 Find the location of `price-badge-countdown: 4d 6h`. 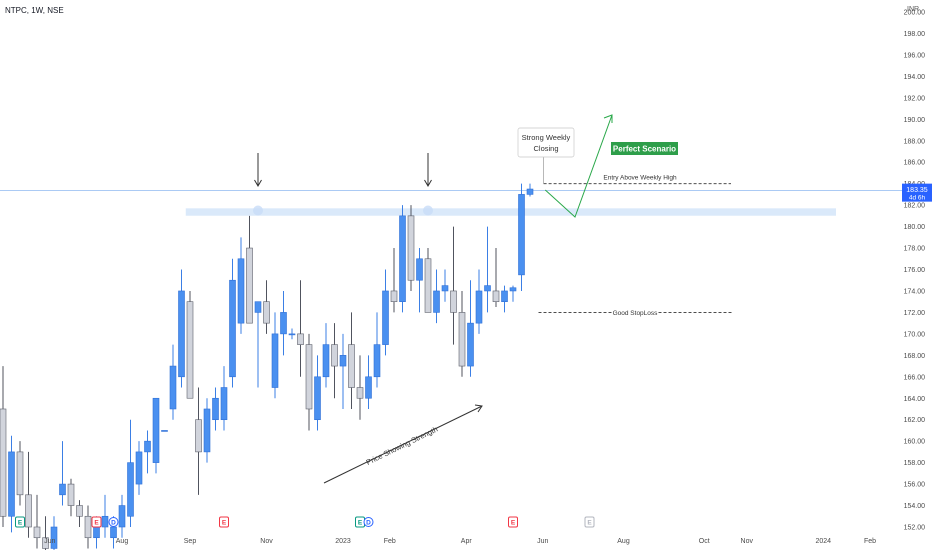

price-badge-countdown: 4d 6h is located at coordinates (917, 198).